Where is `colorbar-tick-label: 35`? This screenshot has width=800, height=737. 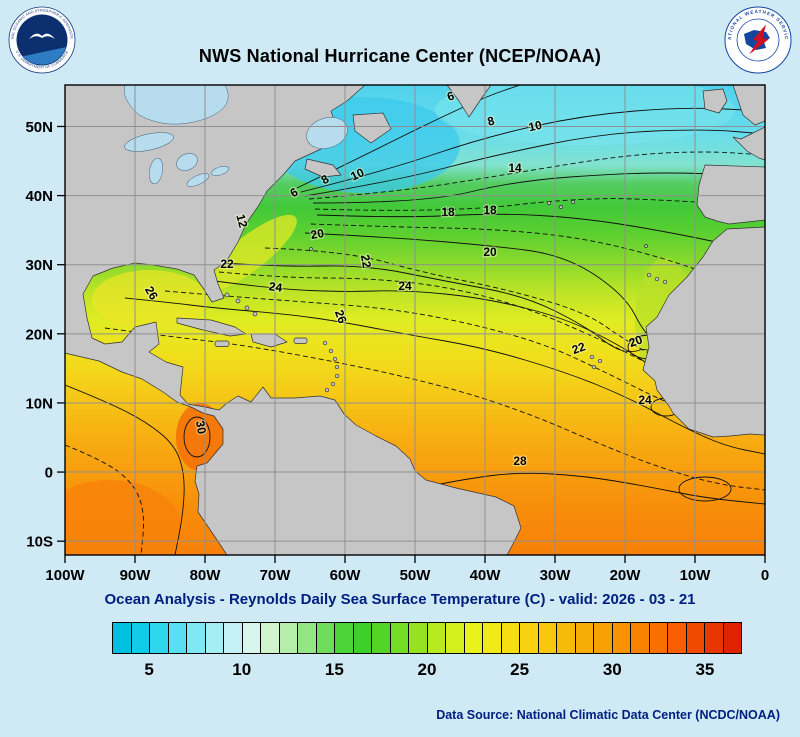
colorbar-tick-label: 35 is located at coordinates (705, 669).